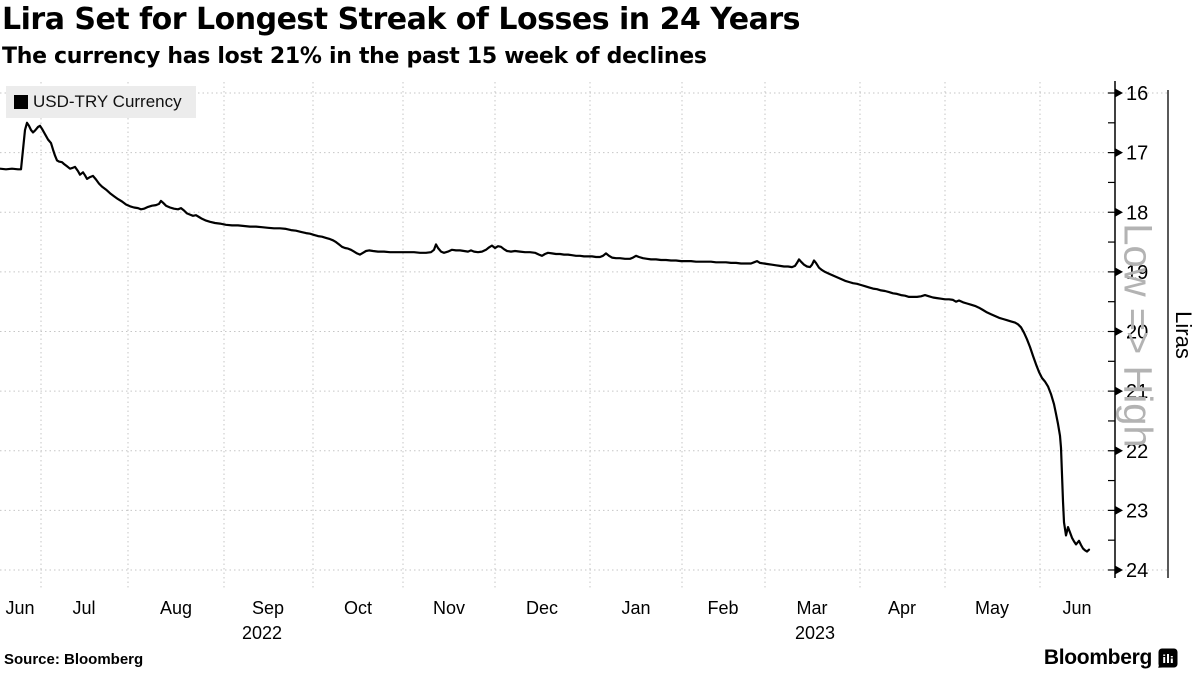  I want to click on x-month-label: Apr, so click(902, 608).